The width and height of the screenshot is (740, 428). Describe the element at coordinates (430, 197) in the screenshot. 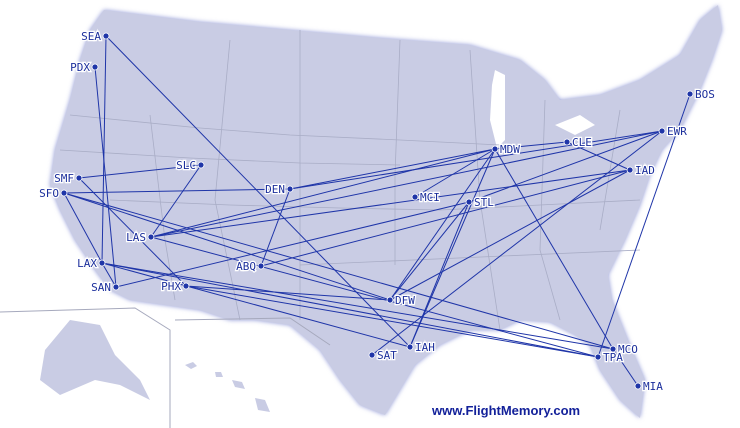

I see `airport-label-mci: MCI` at that location.